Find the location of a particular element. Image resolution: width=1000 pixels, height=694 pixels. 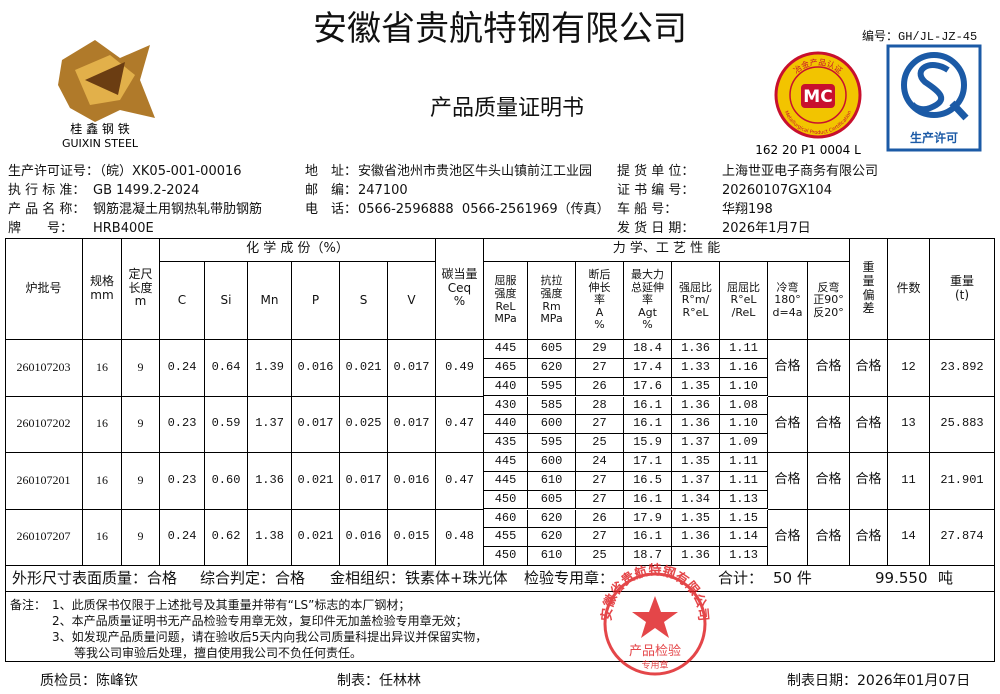

mech-value: 450 is located at coordinates (506, 556).